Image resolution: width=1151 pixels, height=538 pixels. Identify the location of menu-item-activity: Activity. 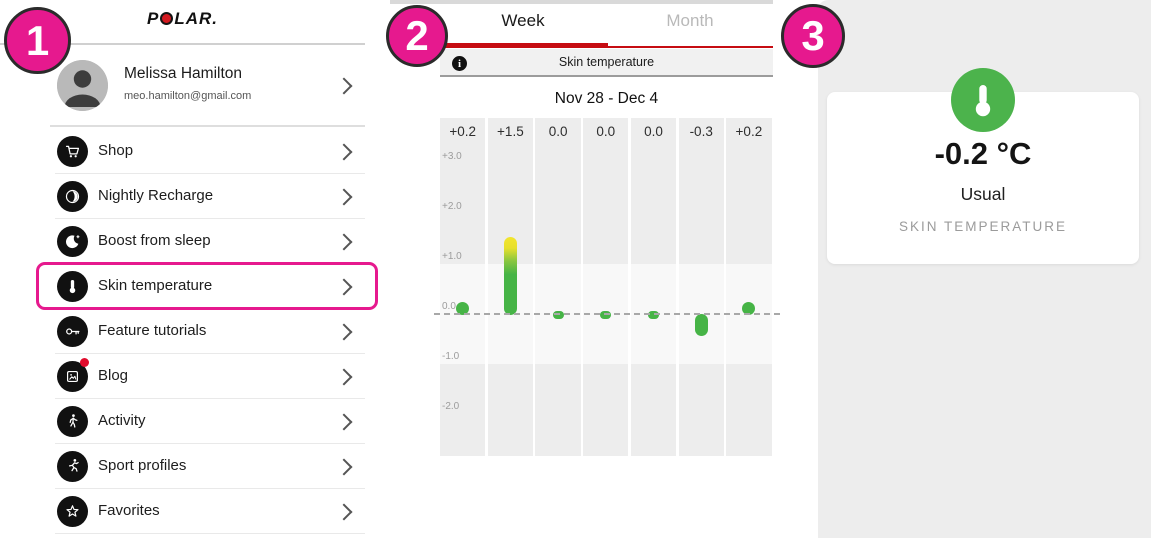
(182, 421).